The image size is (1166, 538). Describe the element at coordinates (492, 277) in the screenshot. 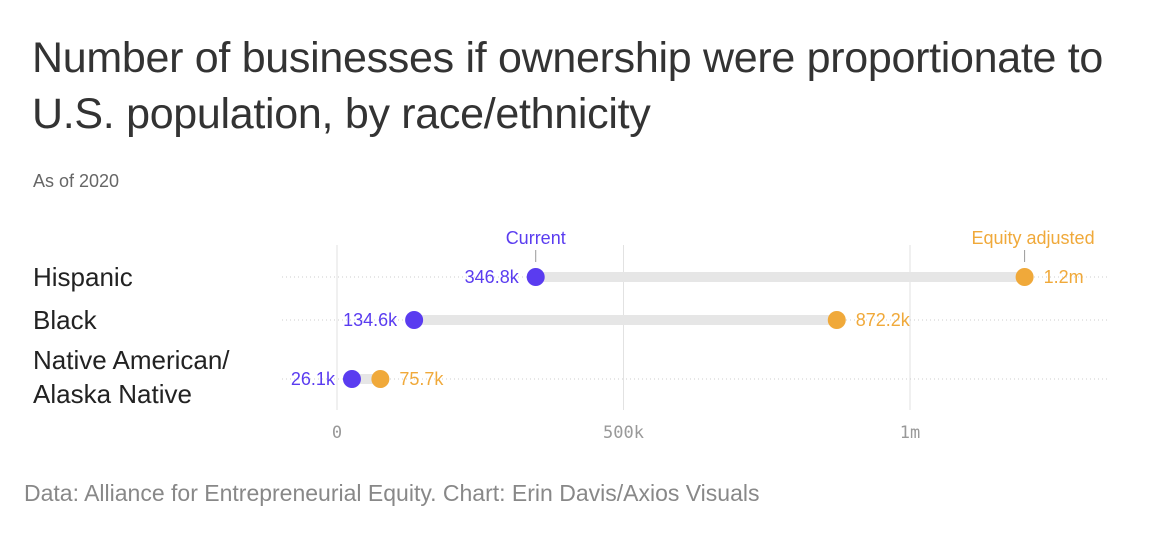

I see `current-value-label: 346.8k` at that location.